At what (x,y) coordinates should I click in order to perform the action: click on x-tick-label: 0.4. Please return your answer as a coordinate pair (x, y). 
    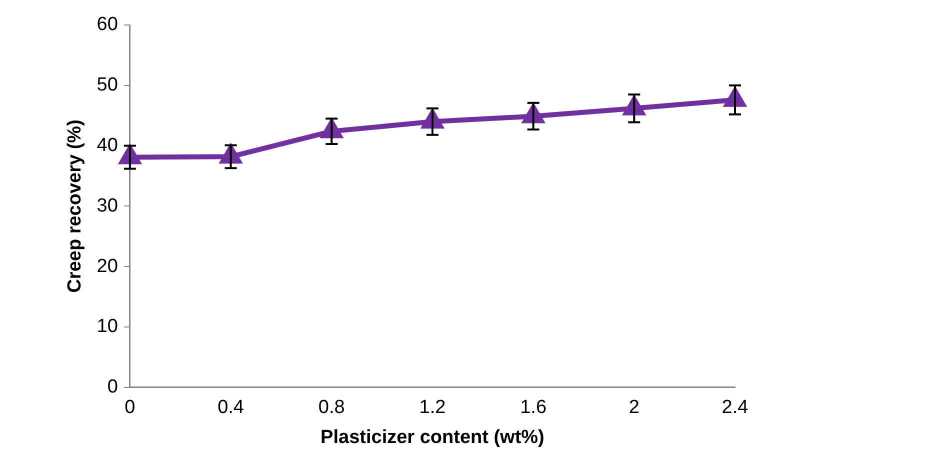
    Looking at the image, I should click on (231, 407).